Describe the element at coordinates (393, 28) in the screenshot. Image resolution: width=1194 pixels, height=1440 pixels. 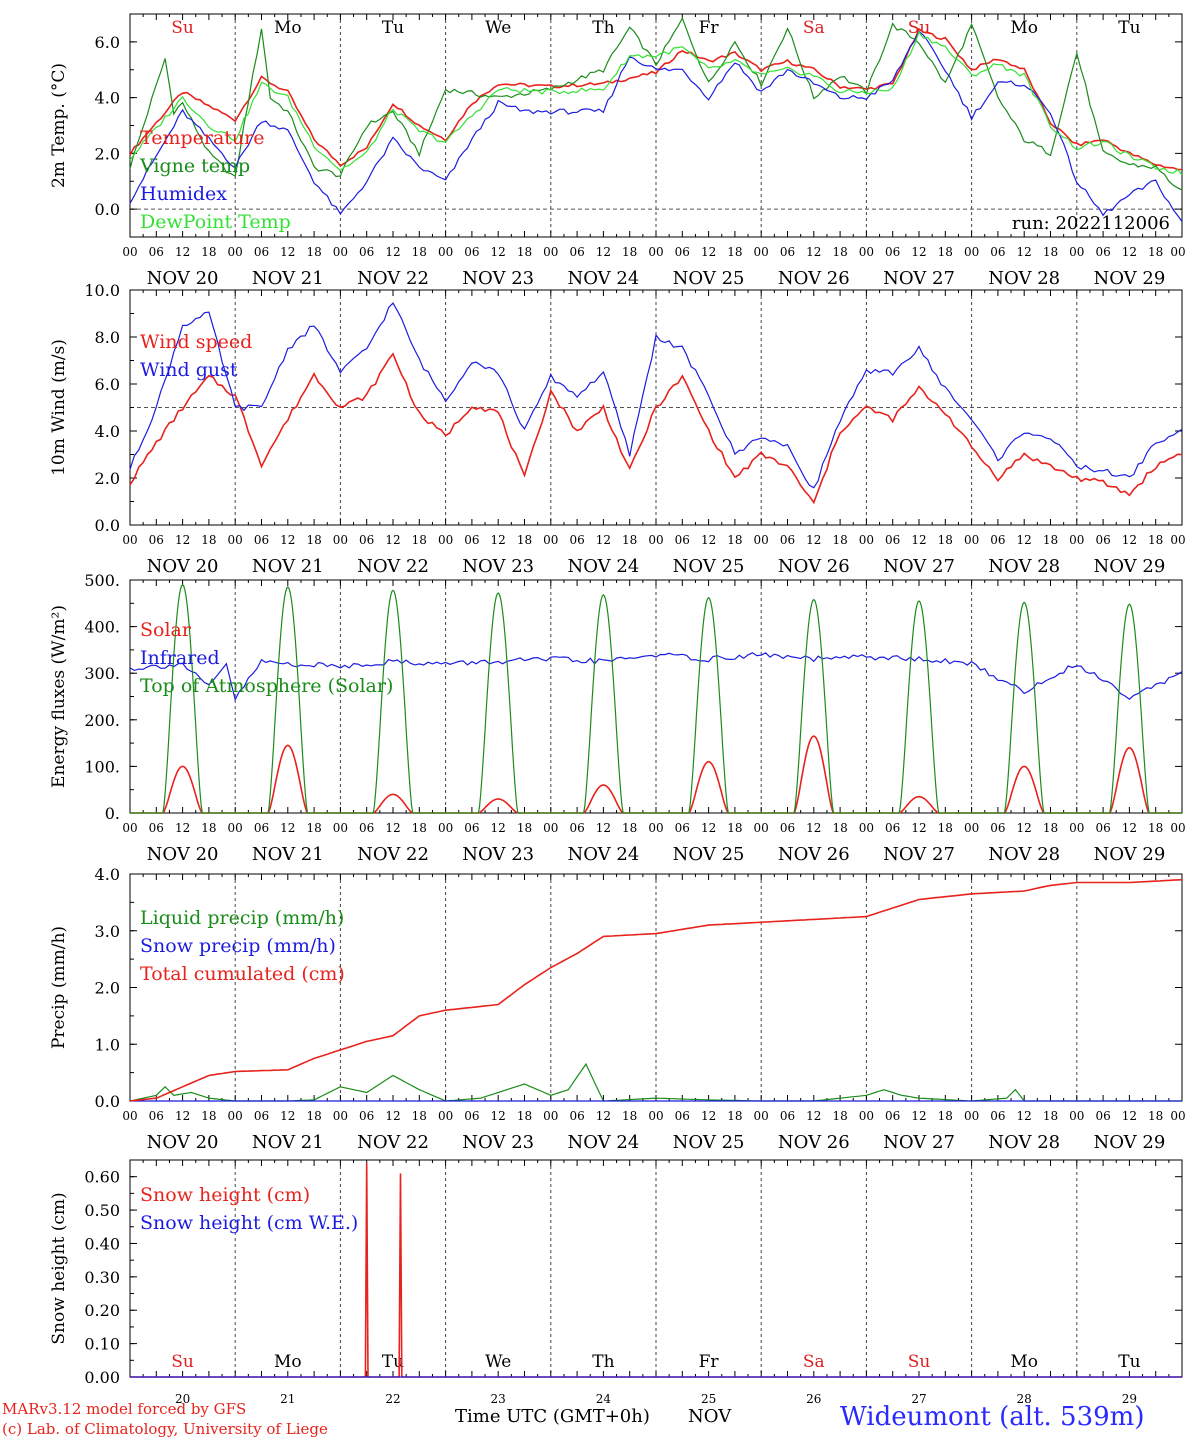
I see `day-name-label: Tu` at that location.